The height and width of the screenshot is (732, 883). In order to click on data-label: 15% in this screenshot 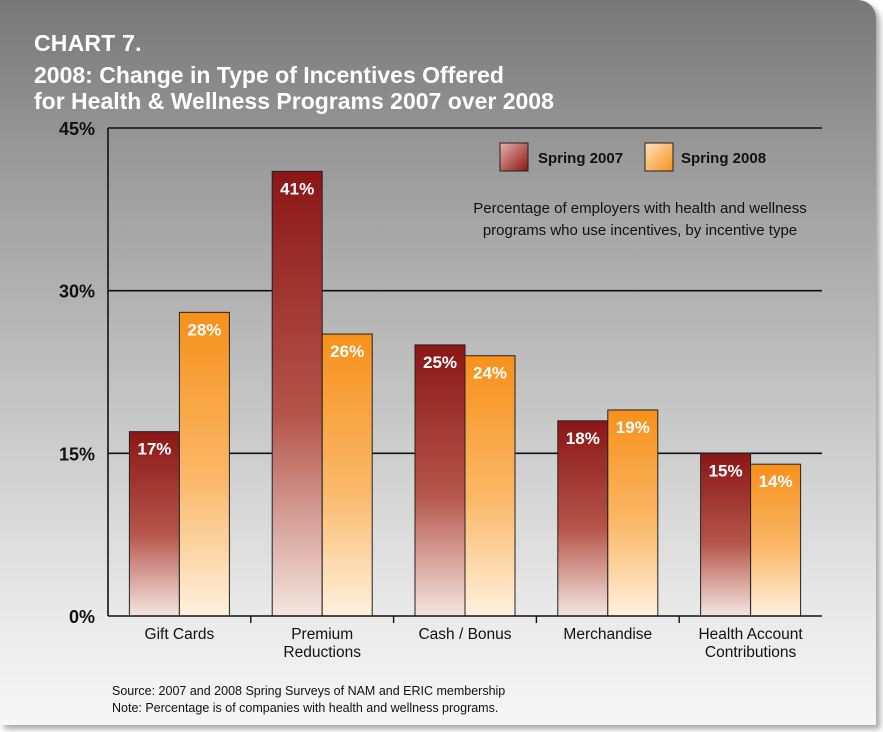, I will do `click(726, 470)`.